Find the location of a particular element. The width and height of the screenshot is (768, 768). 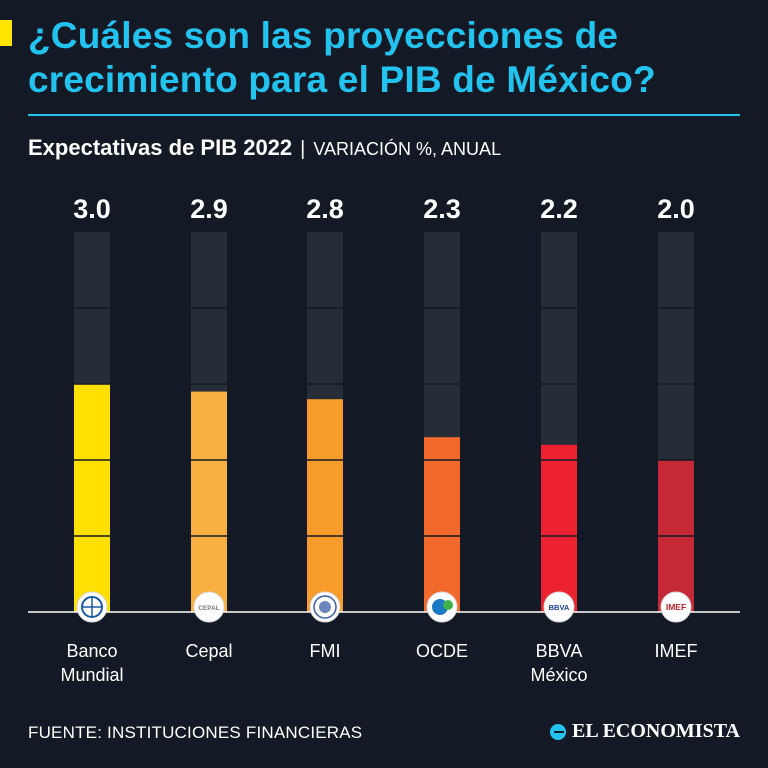

logo-text: CEPAL is located at coordinates (209, 608).